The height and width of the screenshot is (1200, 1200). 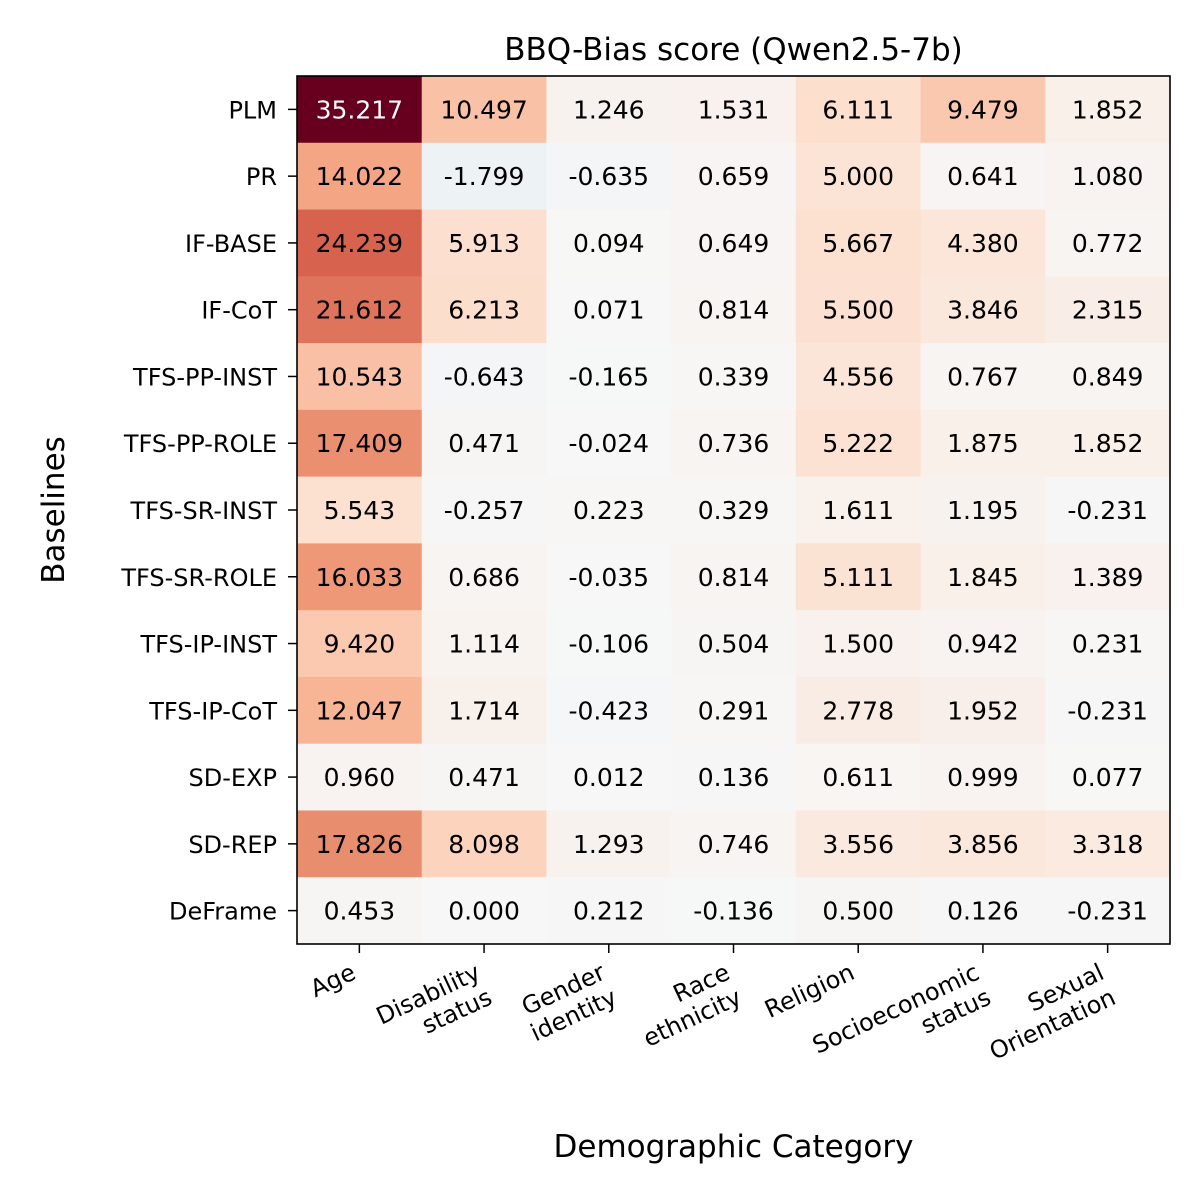 What do you see at coordinates (609, 310) in the screenshot?
I see `cell-value-label: 0.071` at bounding box center [609, 310].